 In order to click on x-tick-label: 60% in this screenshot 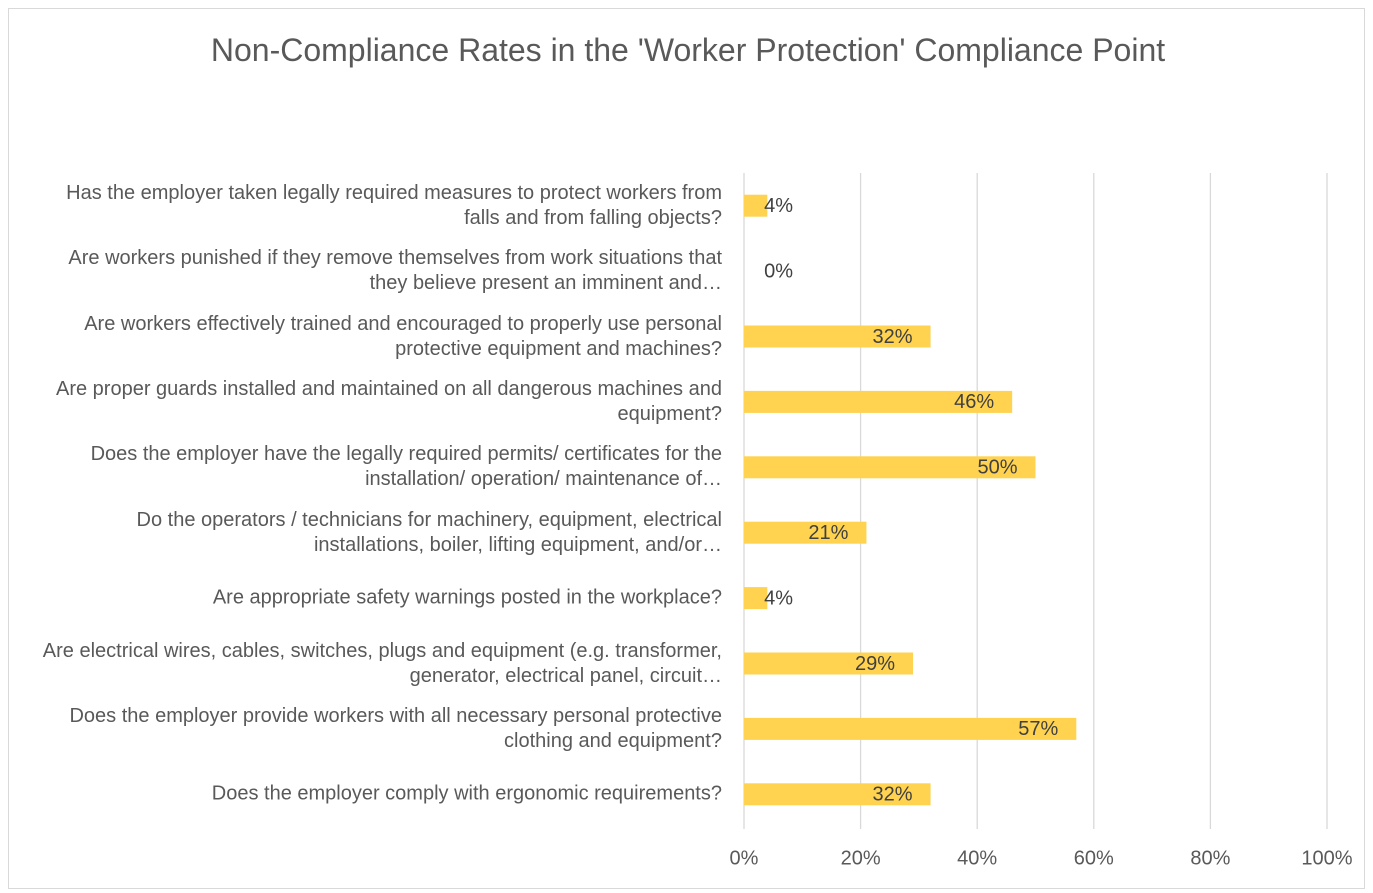, I will do `click(1094, 858)`.